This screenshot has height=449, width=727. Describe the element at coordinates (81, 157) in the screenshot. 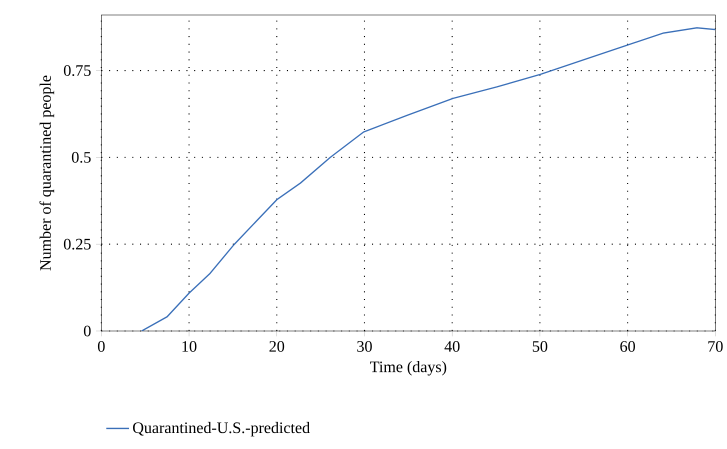

I see `y-tick-label: 0.5` at that location.